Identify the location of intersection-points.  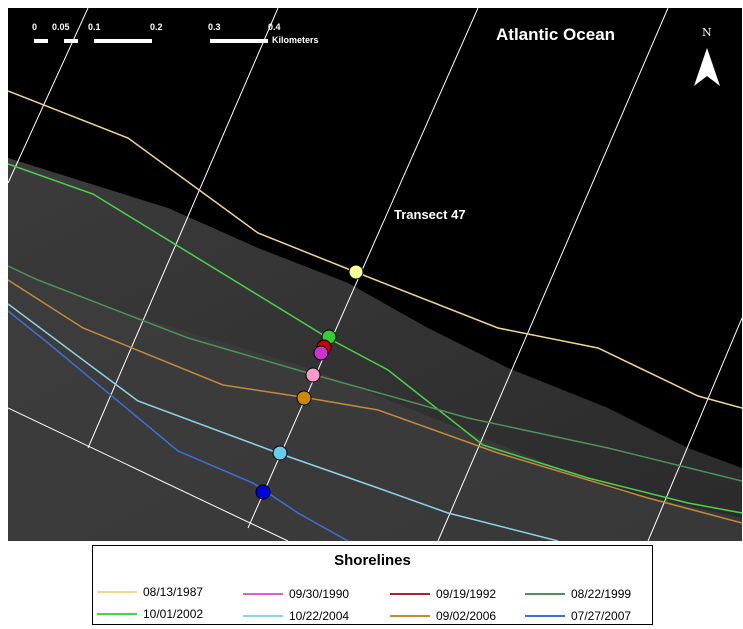
(309, 382).